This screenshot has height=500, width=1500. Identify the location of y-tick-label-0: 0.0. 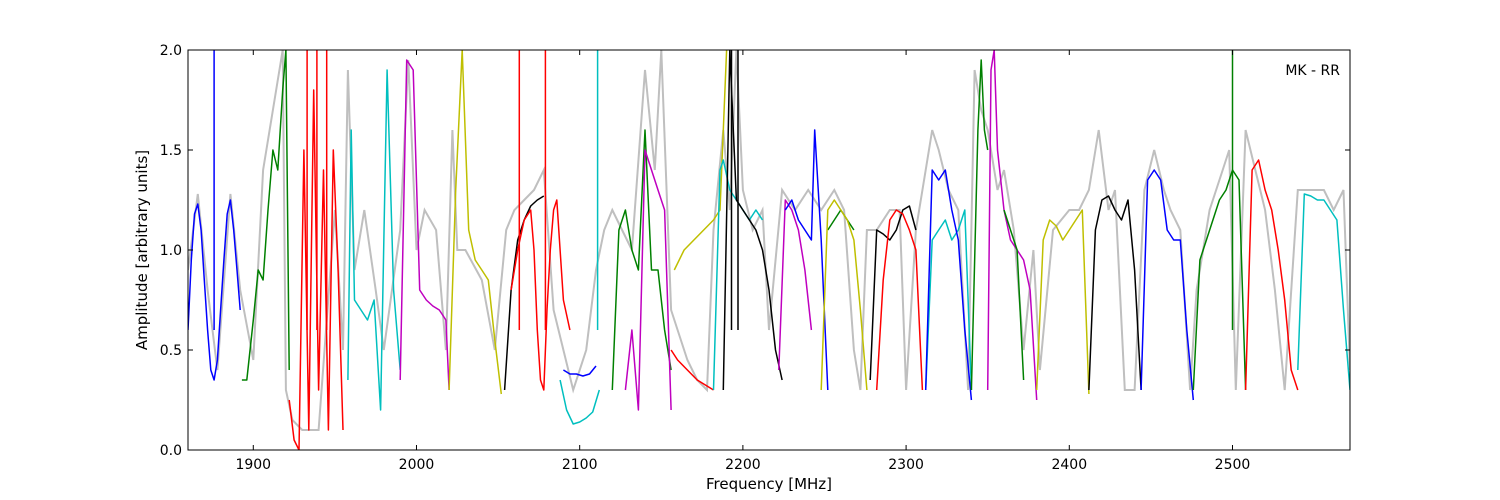
(171, 451).